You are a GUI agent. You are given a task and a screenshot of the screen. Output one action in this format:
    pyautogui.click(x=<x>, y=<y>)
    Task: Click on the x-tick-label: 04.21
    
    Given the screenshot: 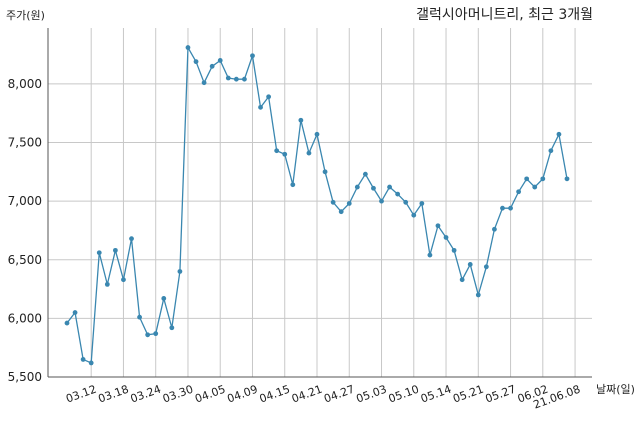 What is the action you would take?
    pyautogui.click(x=307, y=394)
    